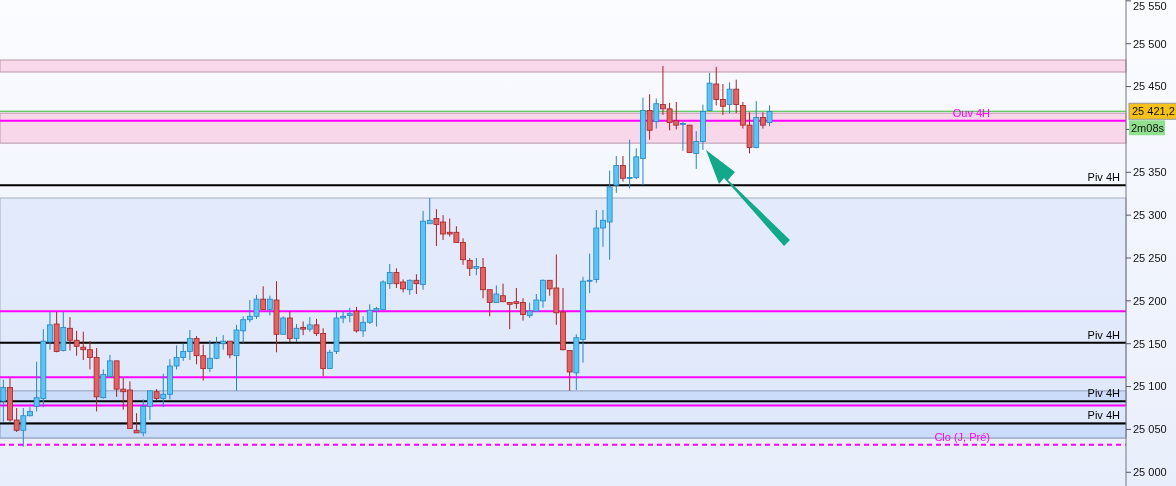  Describe the element at coordinates (1150, 86) in the screenshot. I see `y-tick-label: 25 450` at that location.